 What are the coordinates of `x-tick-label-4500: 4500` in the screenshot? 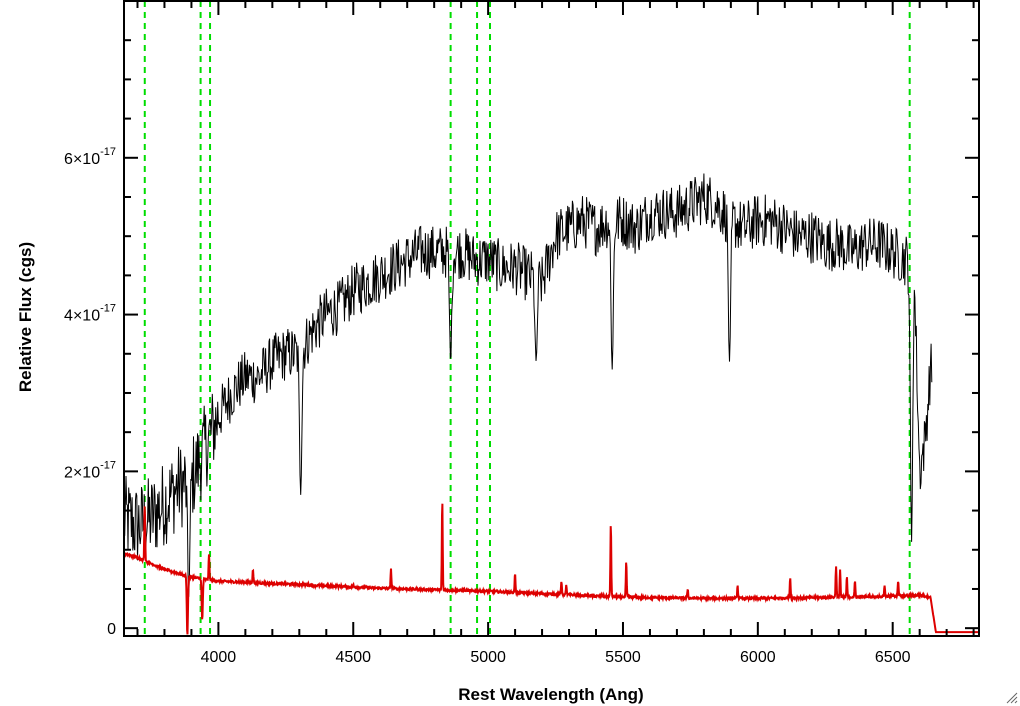 It's located at (353, 657).